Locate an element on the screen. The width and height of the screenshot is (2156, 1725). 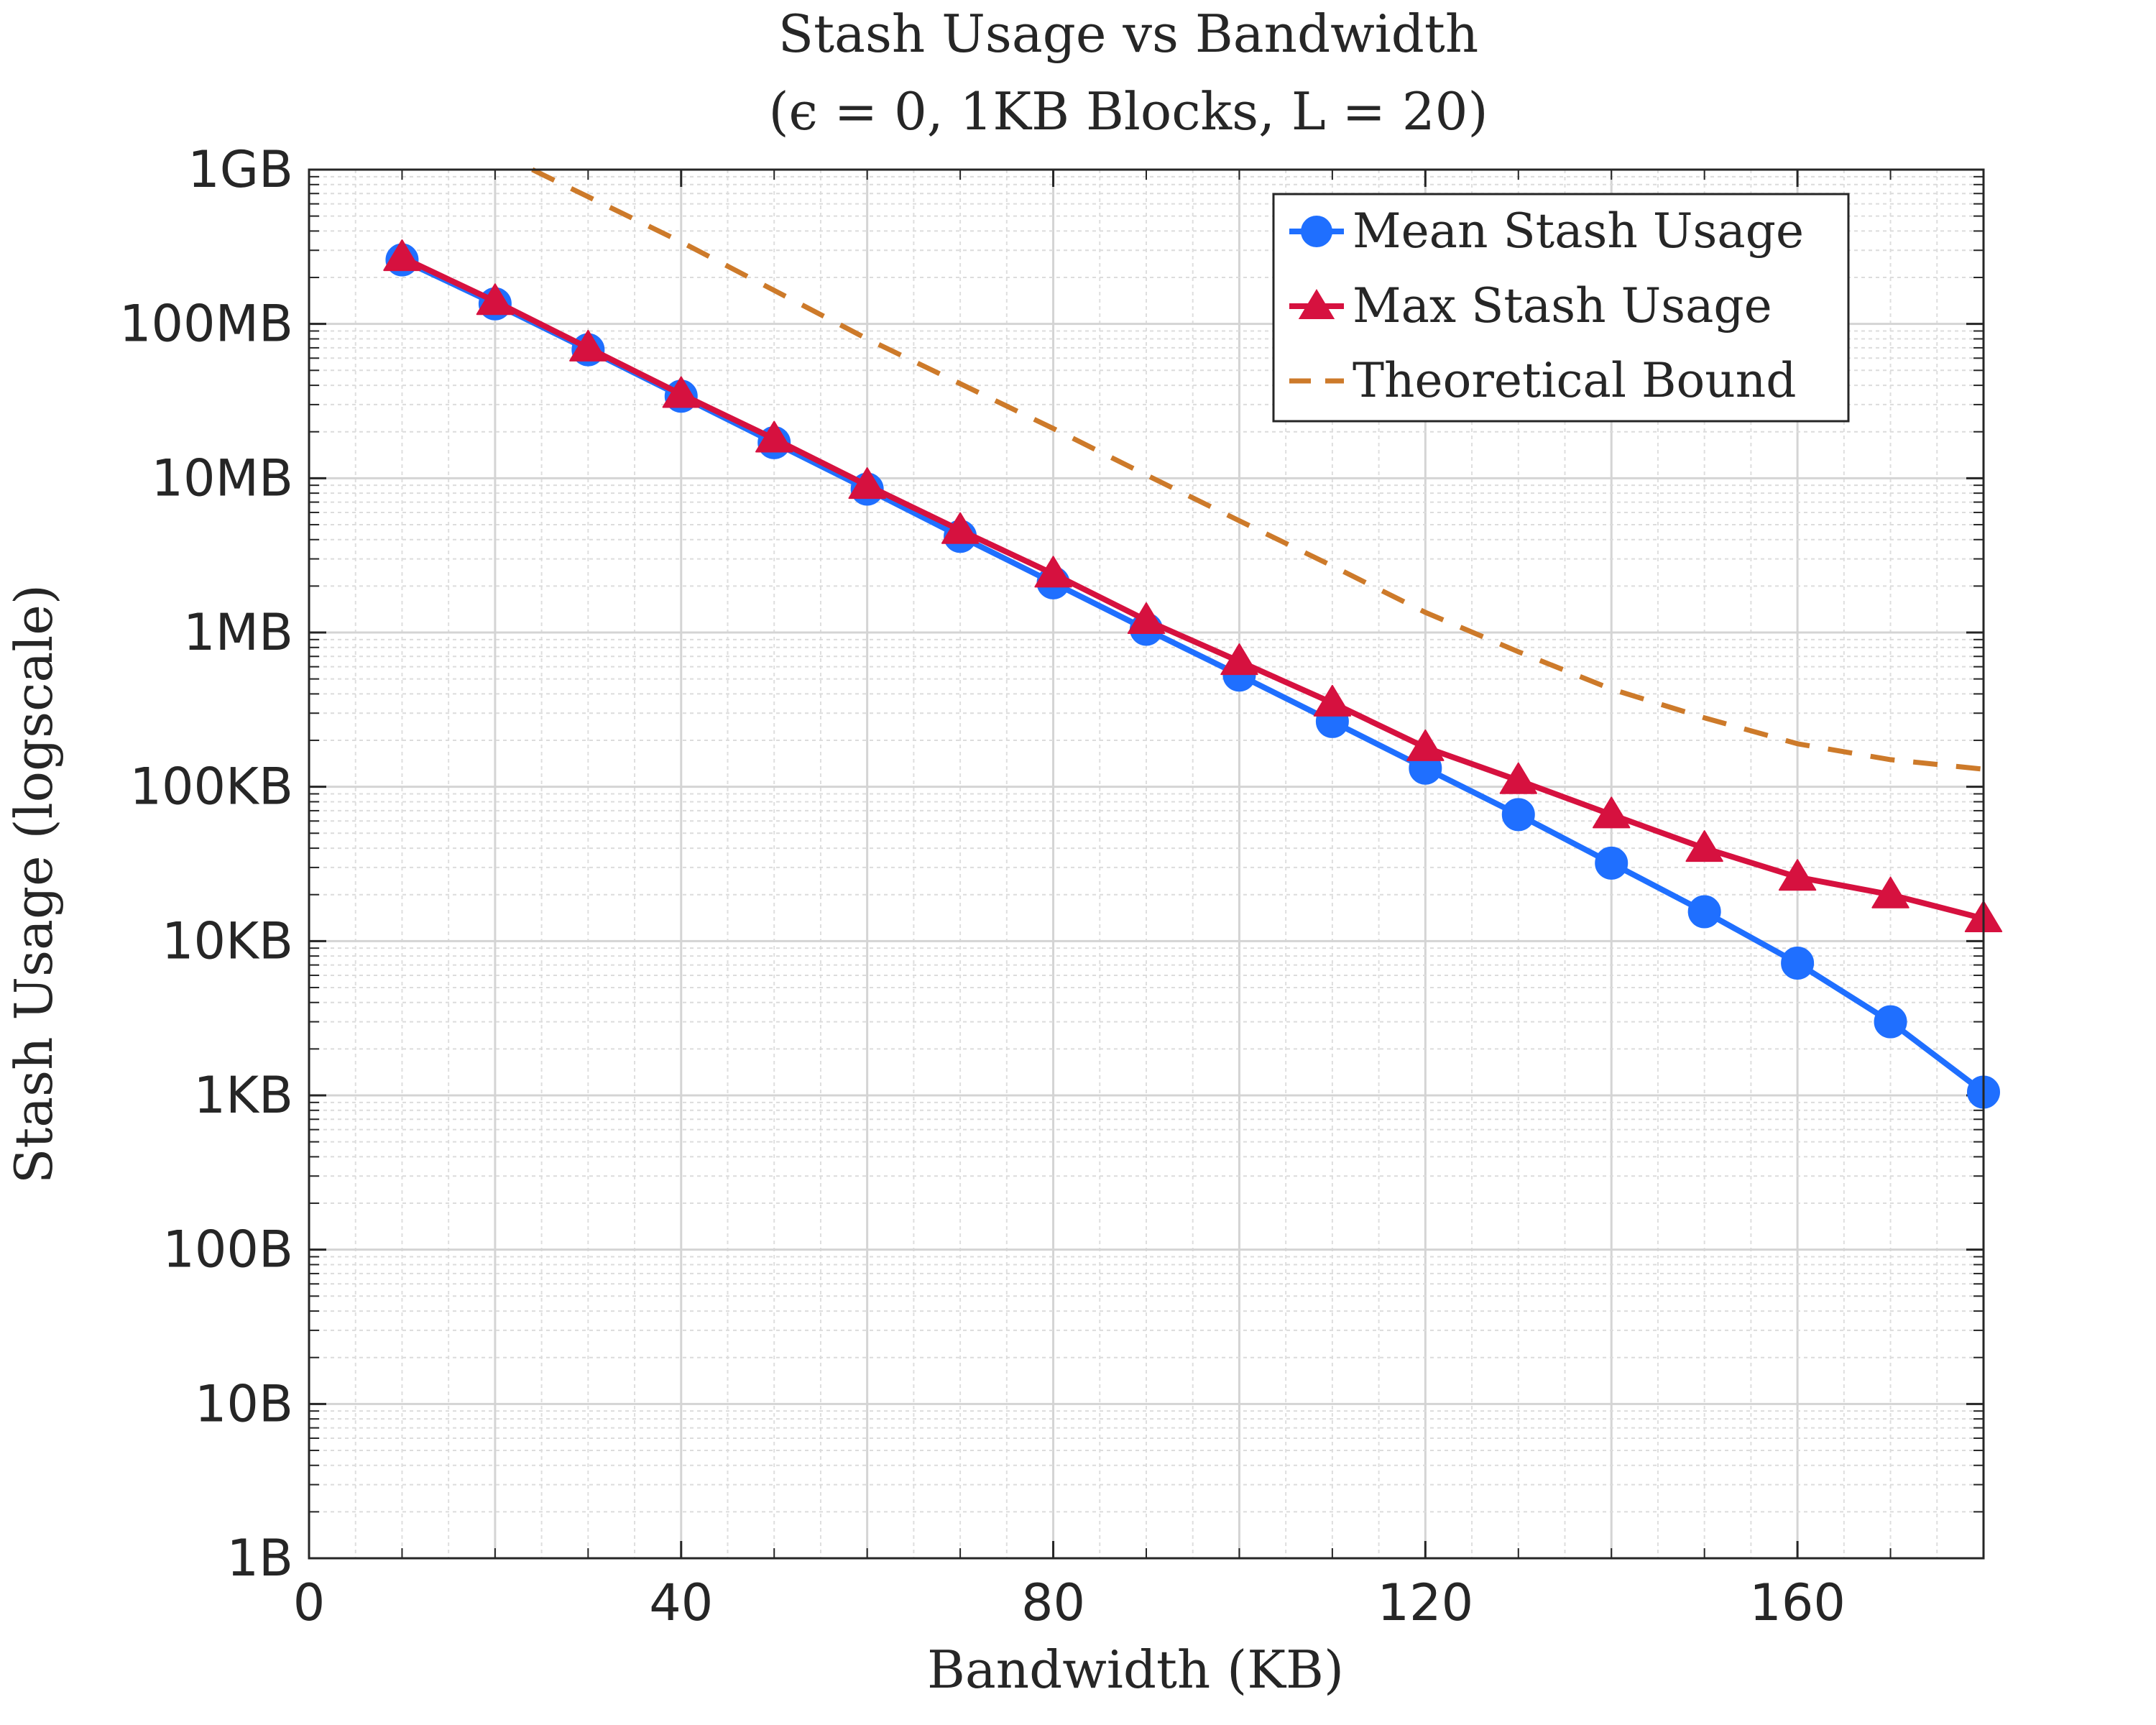
y-tick-label: 100B is located at coordinates (228, 1249).